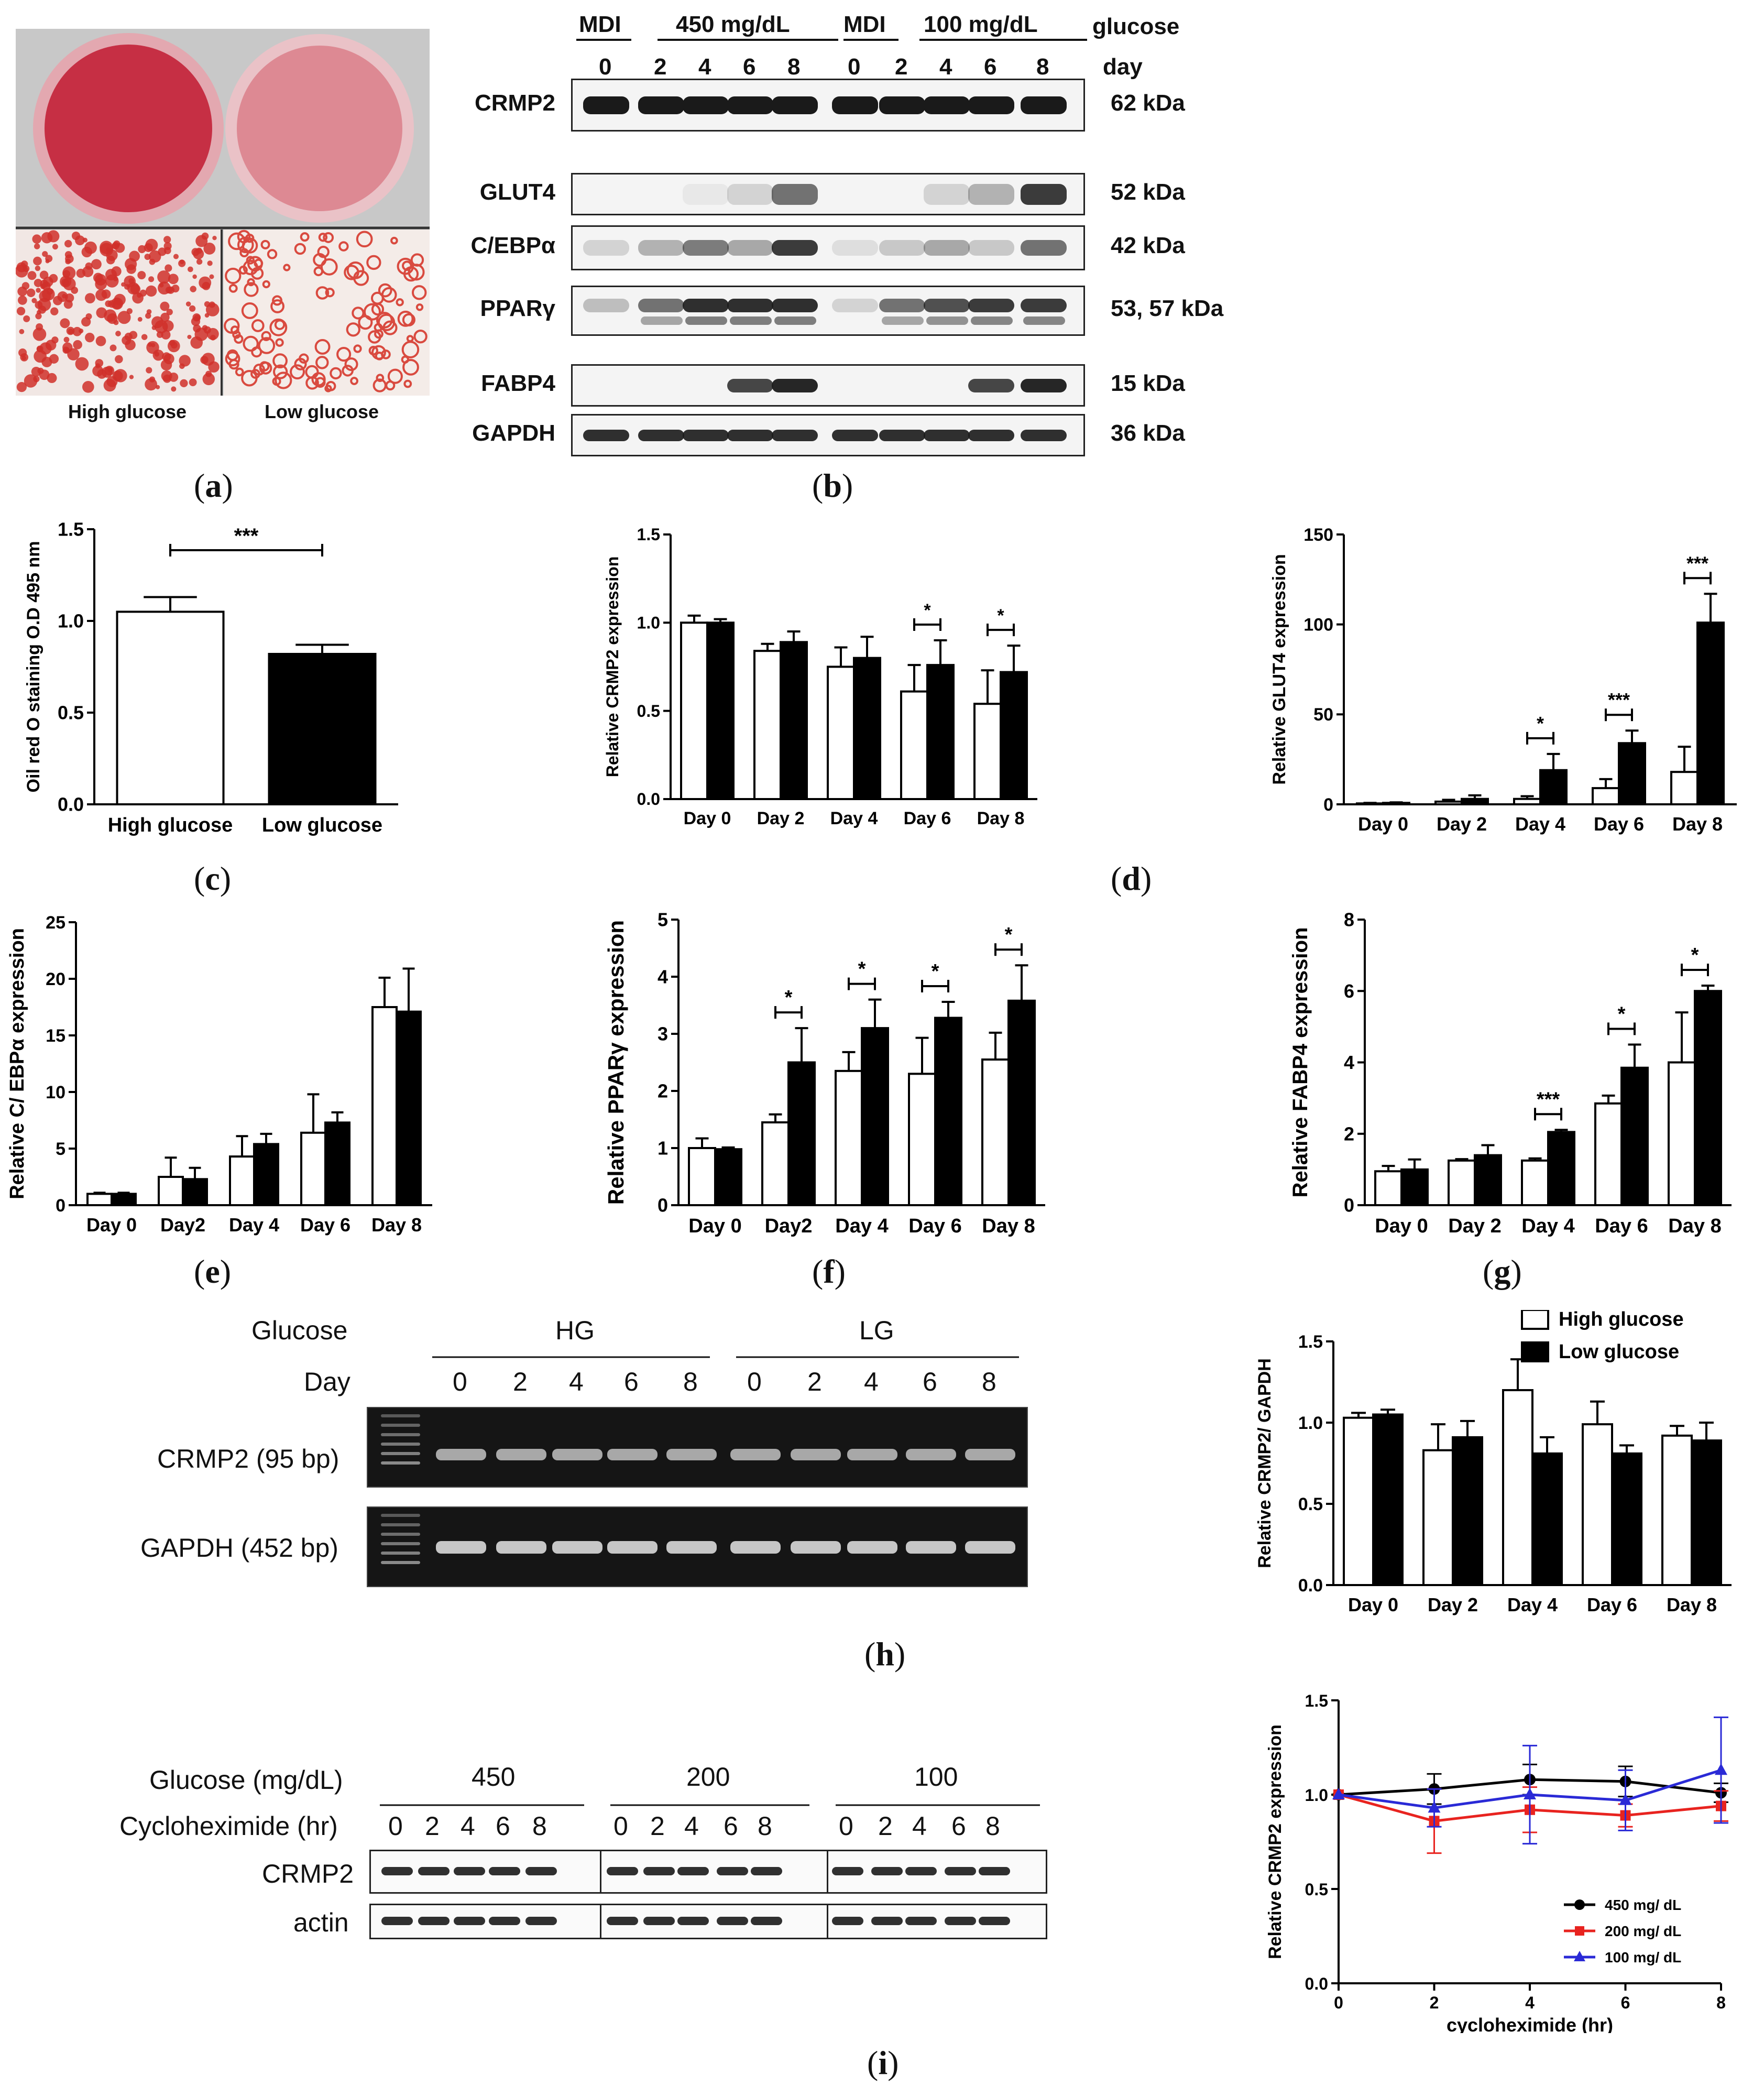 Image resolution: width=1764 pixels, height=2097 pixels. What do you see at coordinates (1622, 1320) in the screenshot?
I see `legend-label: High glucose` at bounding box center [1622, 1320].